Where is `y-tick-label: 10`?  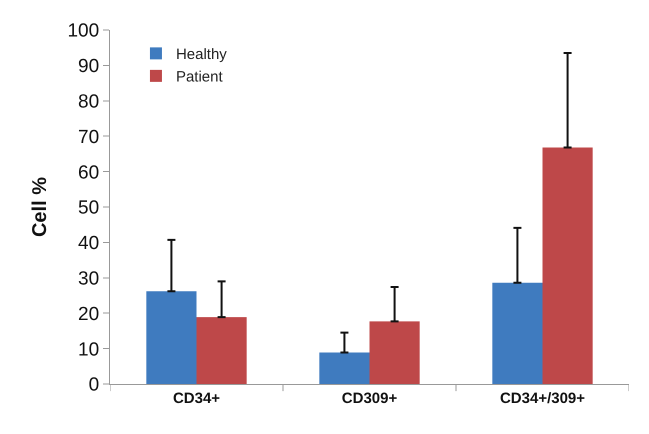 y-tick-label: 10 is located at coordinates (89, 349).